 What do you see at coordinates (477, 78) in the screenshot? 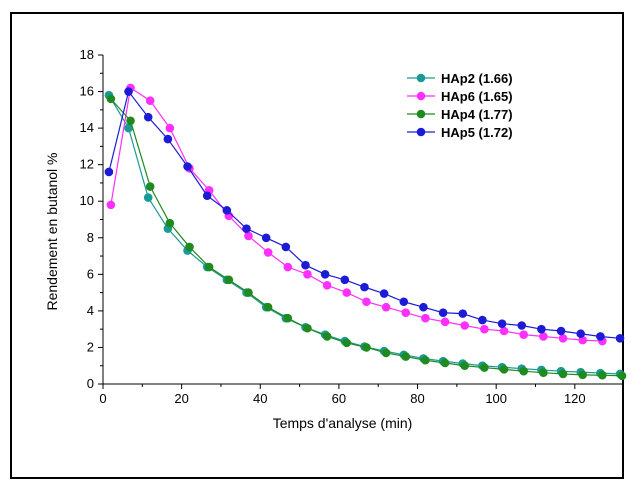
I see `legend-label: HAp2 (1.66)` at bounding box center [477, 78].